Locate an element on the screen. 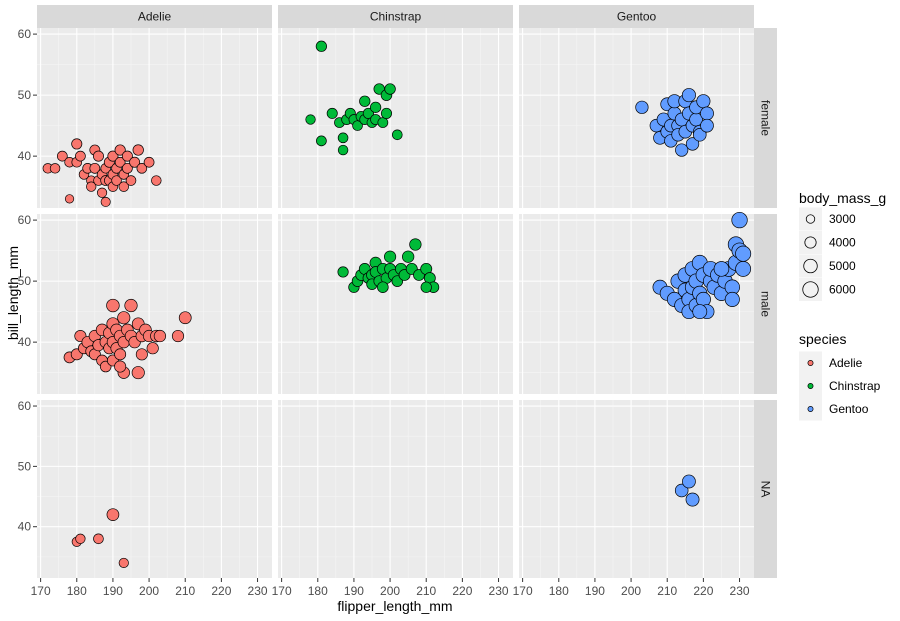 Image resolution: width=900 pixels, height=621 pixels. panel-adelie-na is located at coordinates (154, 489).